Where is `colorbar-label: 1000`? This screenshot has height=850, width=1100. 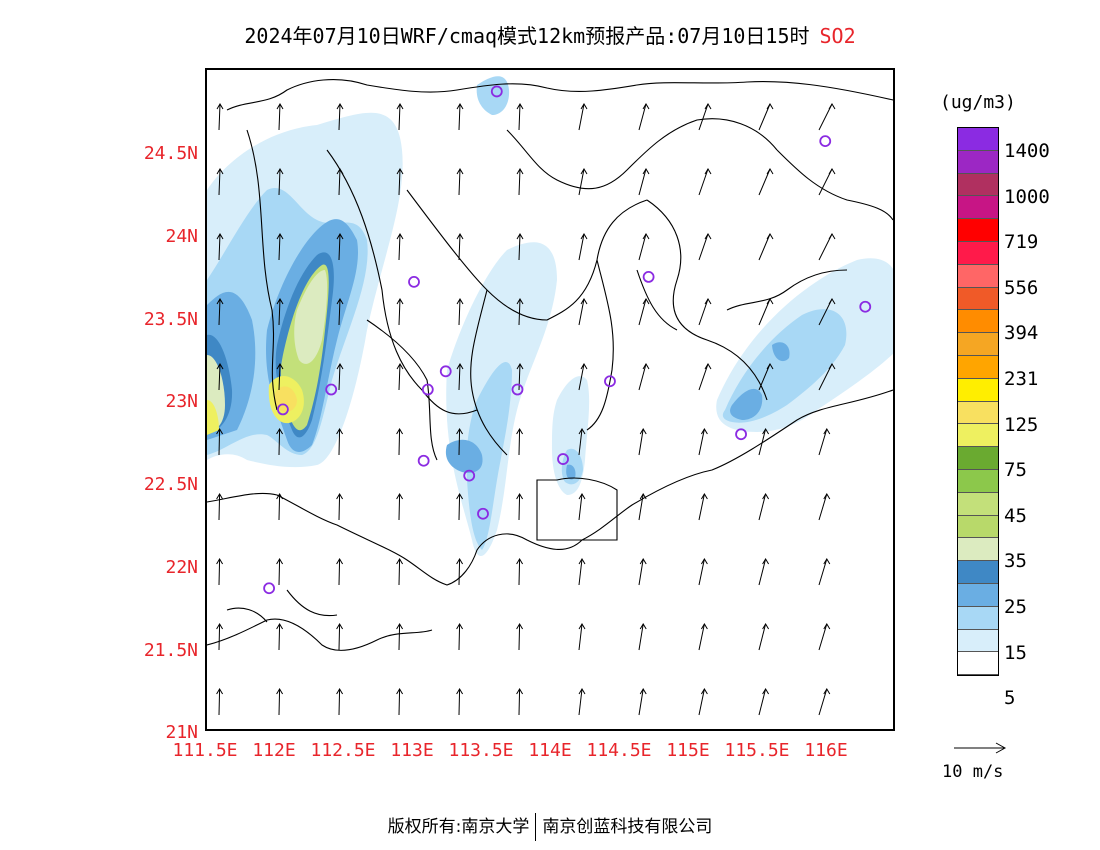
colorbar-label: 1000 is located at coordinates (1027, 196).